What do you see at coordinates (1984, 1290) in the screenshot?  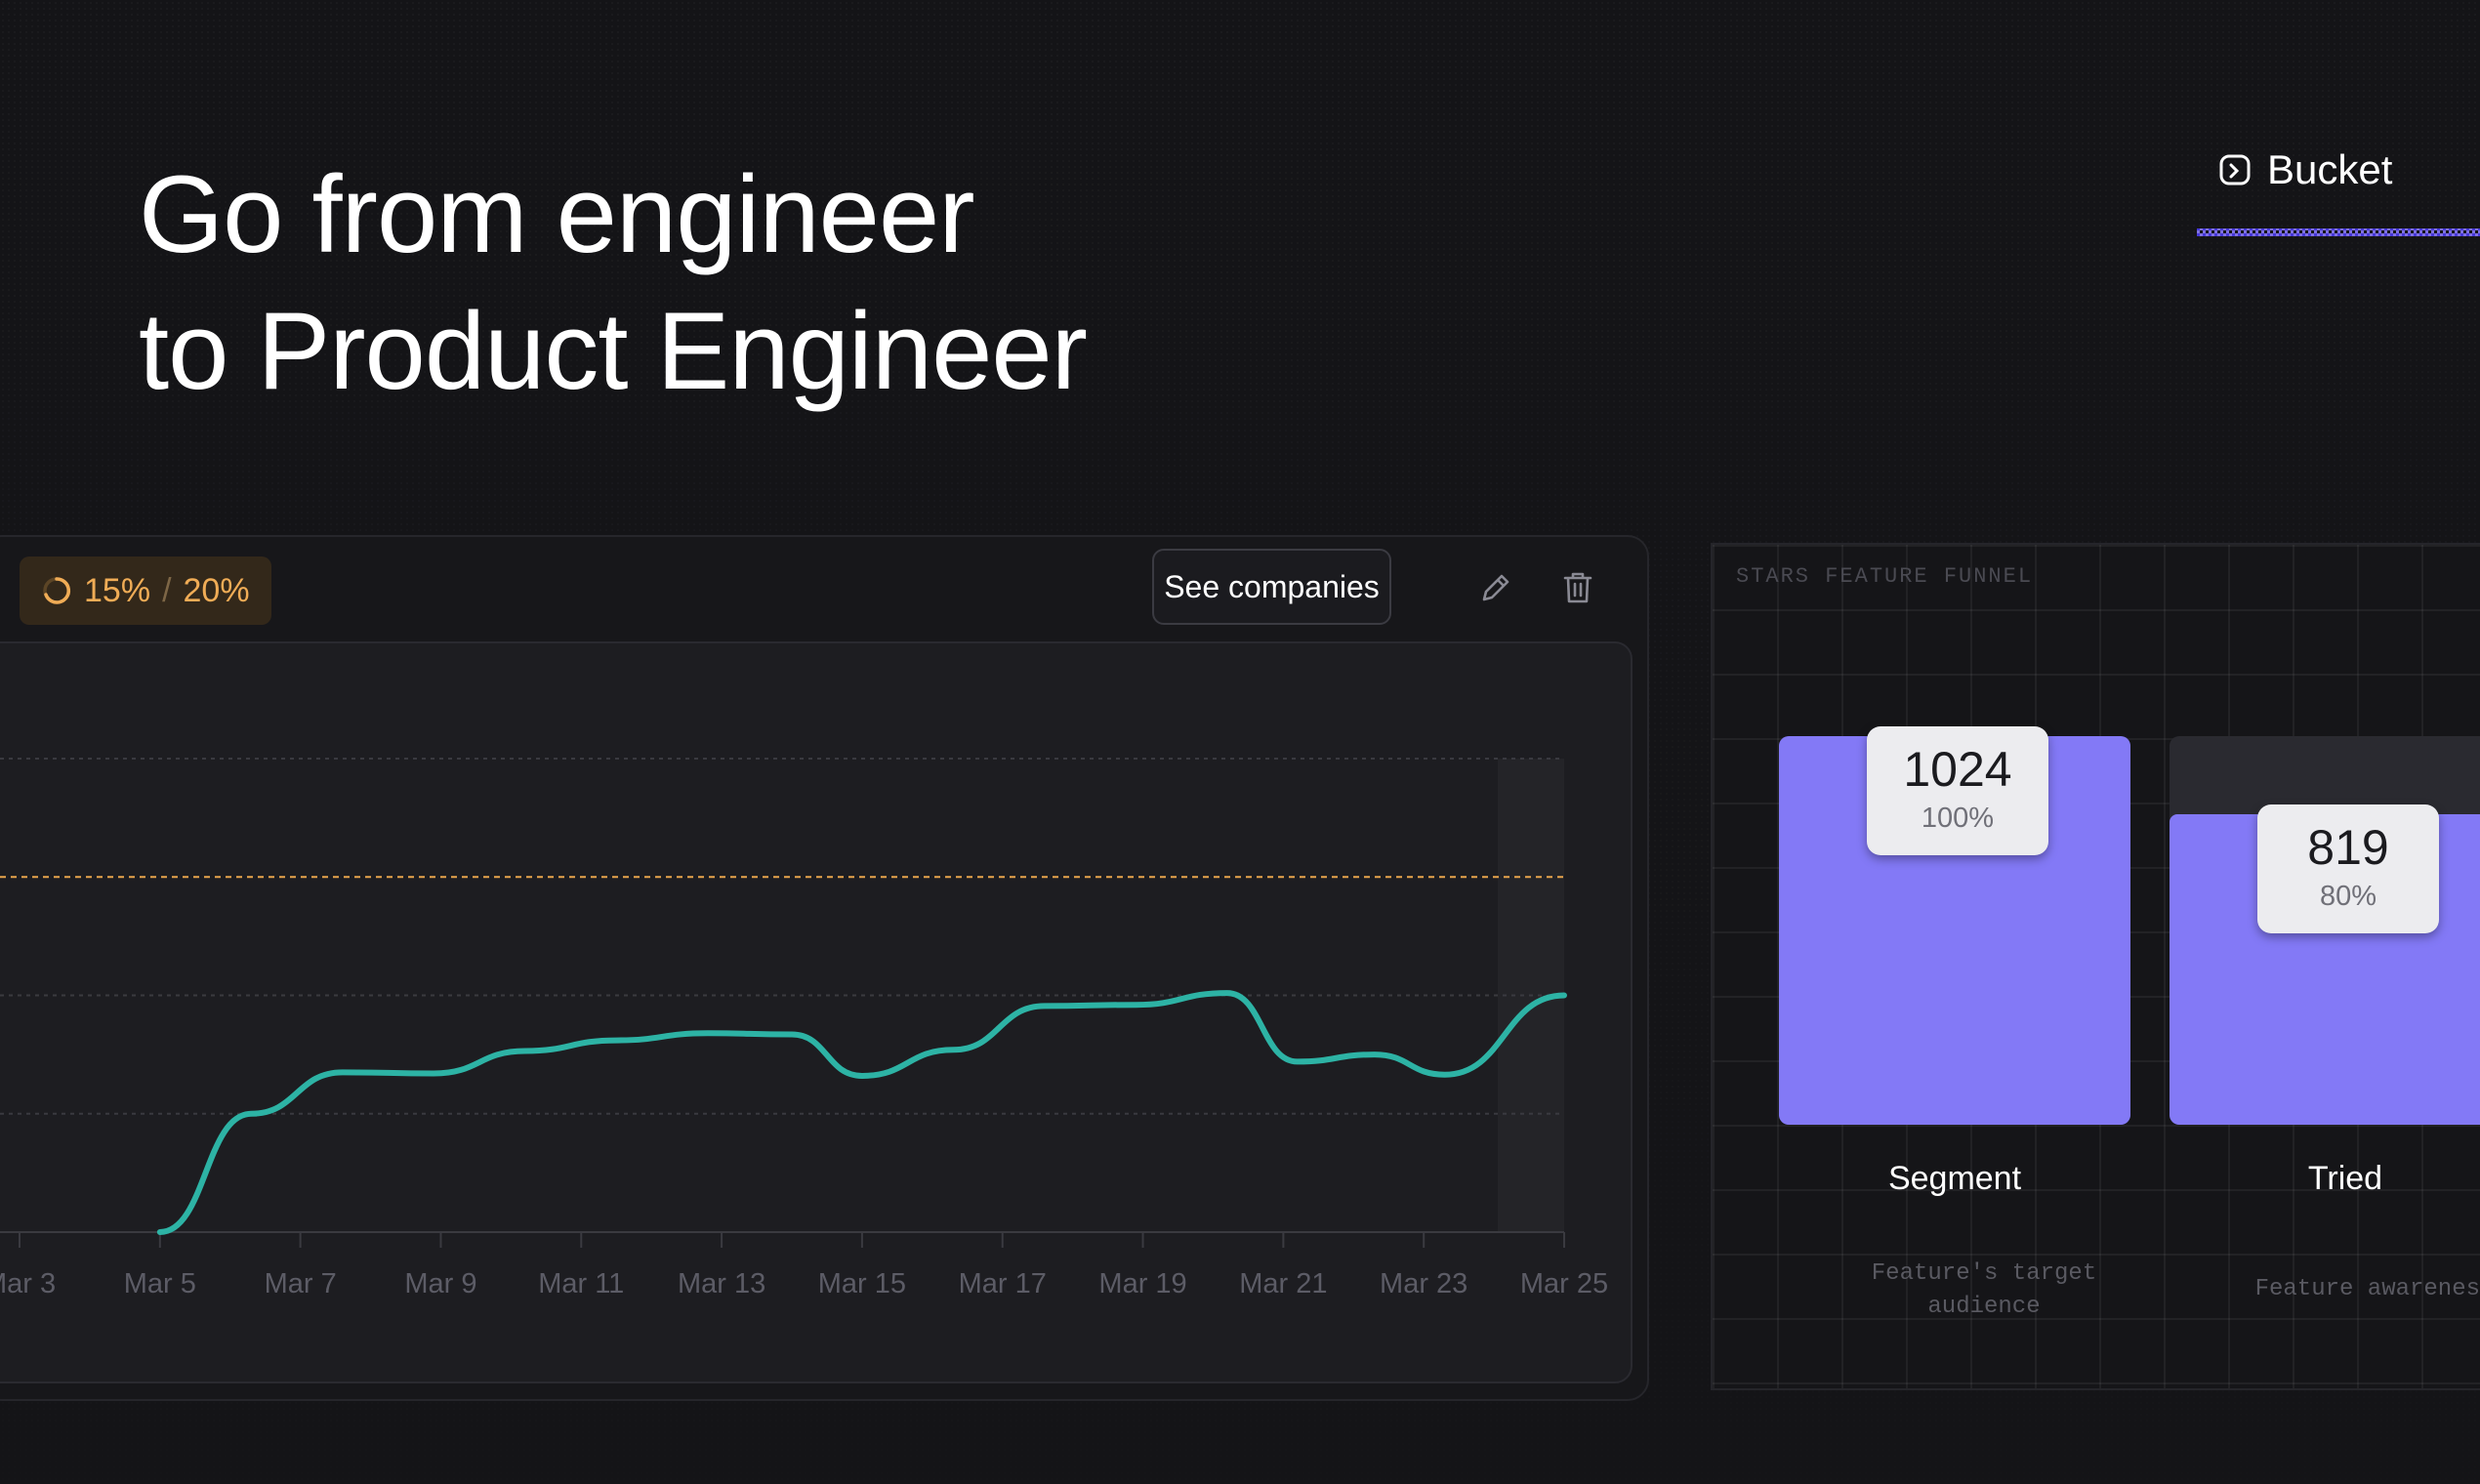 I see `funnel-step-description: Feature's target audience` at bounding box center [1984, 1290].